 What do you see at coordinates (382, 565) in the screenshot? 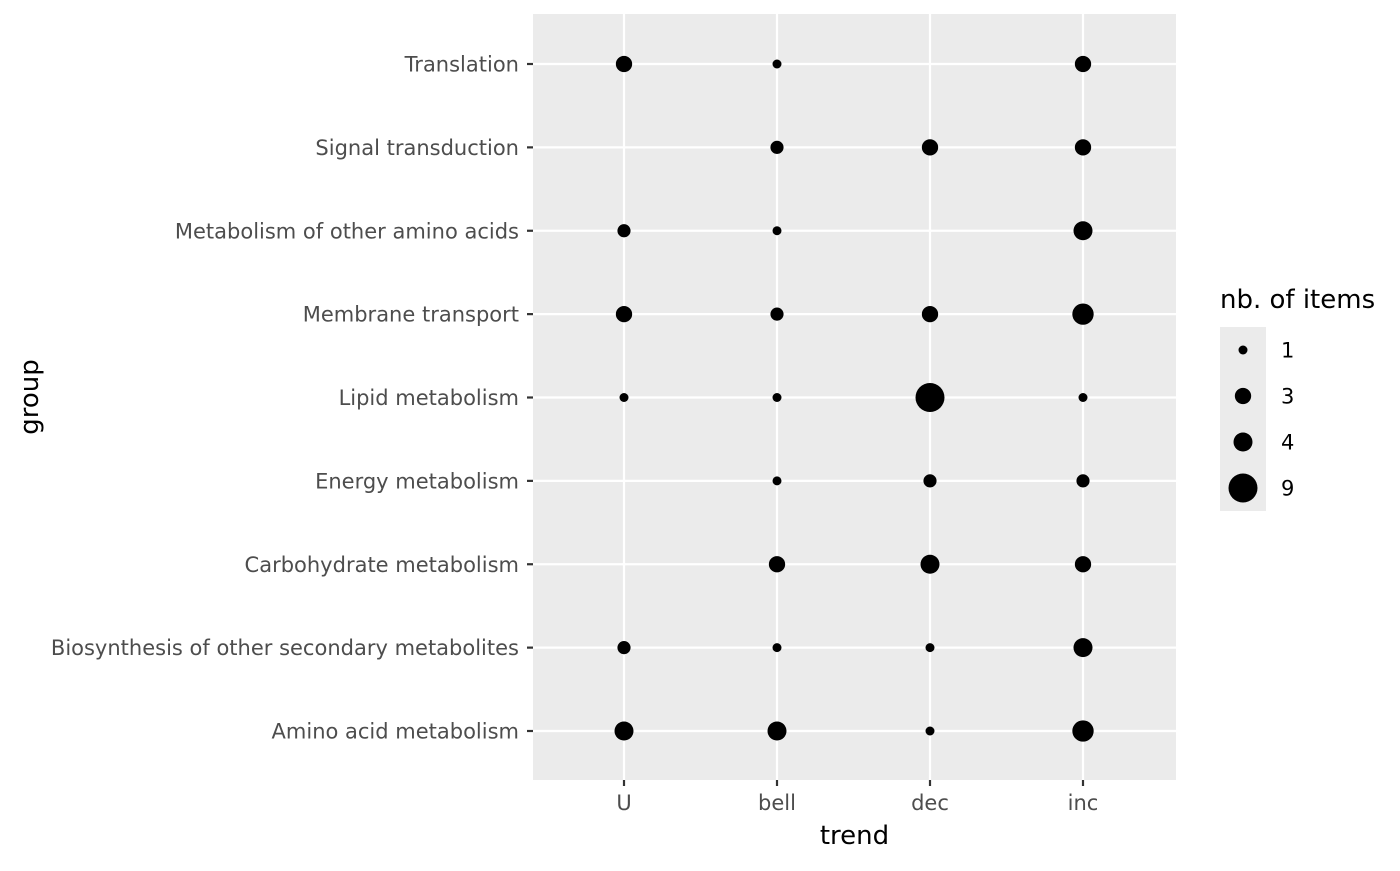
I see `y-tick-label: Carbohydrate metabolism` at bounding box center [382, 565].